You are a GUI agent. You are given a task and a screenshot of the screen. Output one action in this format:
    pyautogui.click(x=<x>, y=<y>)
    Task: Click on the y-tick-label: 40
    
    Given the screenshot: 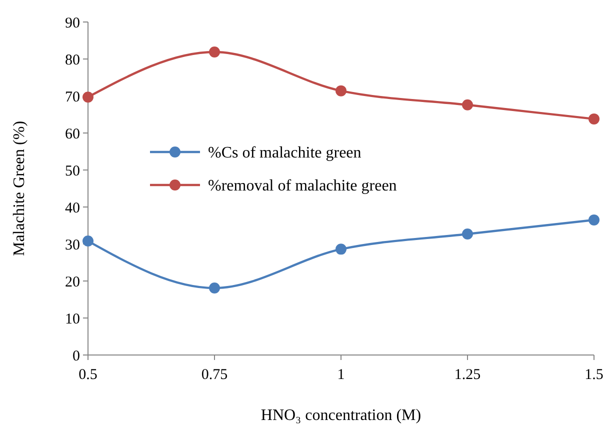 What is the action you would take?
    pyautogui.click(x=72, y=208)
    